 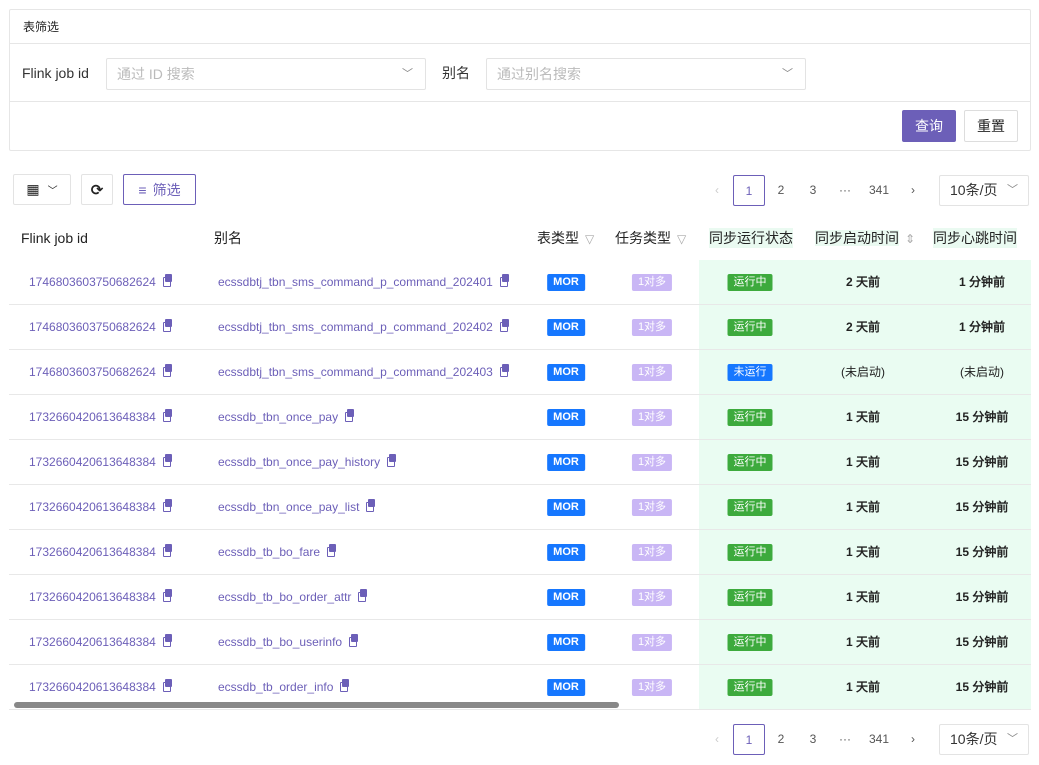 I want to click on alias-cell: ecssdb_tb_bo_order_attr, so click(x=293, y=597).